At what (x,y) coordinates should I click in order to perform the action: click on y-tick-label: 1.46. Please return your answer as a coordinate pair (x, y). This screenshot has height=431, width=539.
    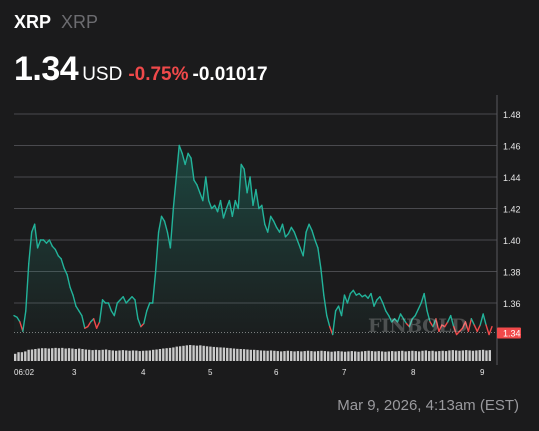
    Looking at the image, I should click on (512, 147).